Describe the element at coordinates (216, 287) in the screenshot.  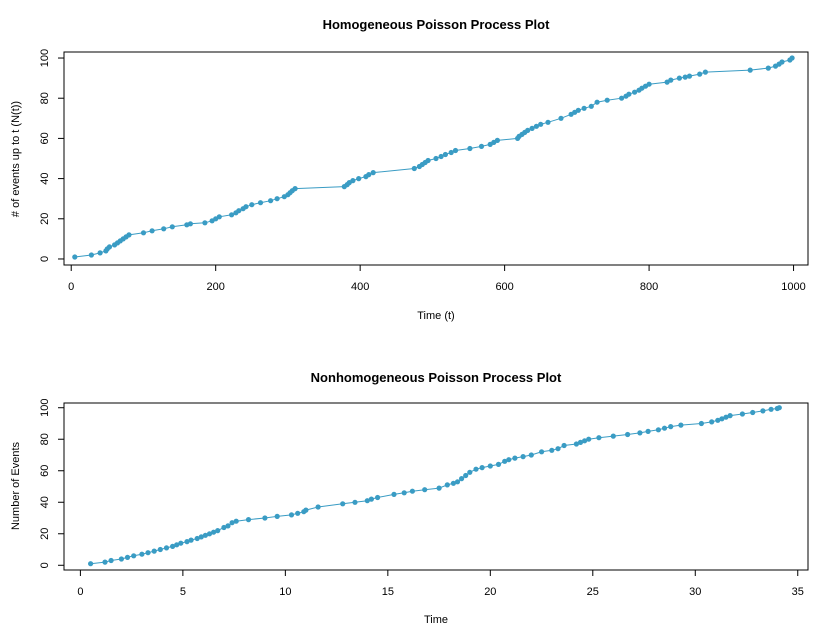
I see `x-tick-label: 200` at that location.